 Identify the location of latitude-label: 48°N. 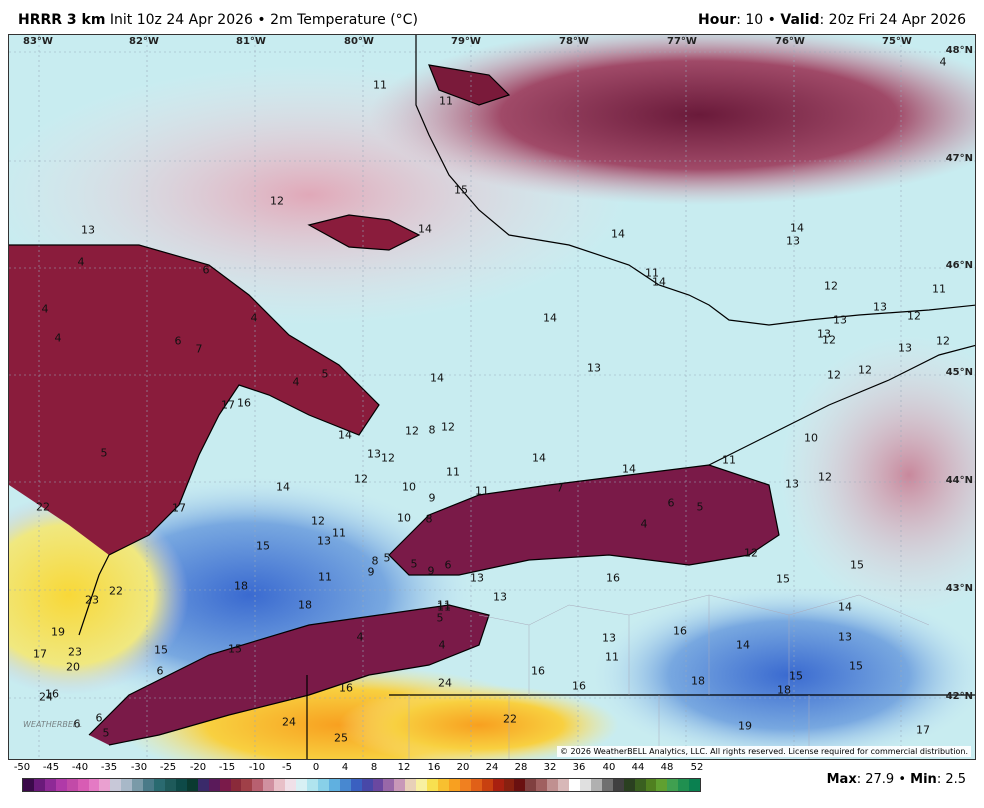
(959, 50).